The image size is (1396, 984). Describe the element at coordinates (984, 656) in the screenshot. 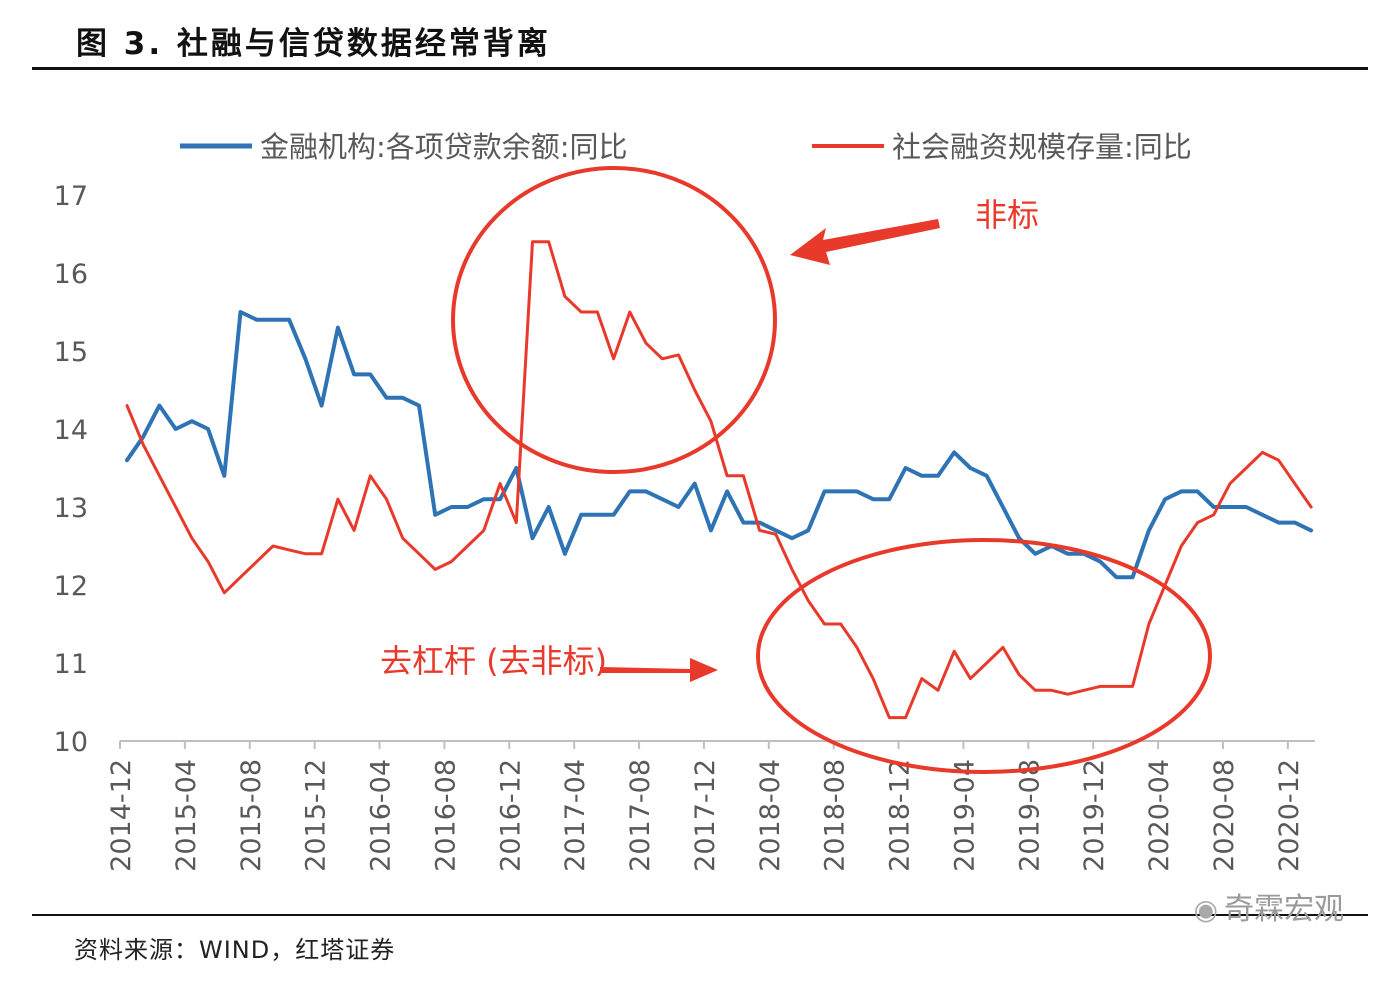

I see `highlight-circle-deleveraging` at that location.